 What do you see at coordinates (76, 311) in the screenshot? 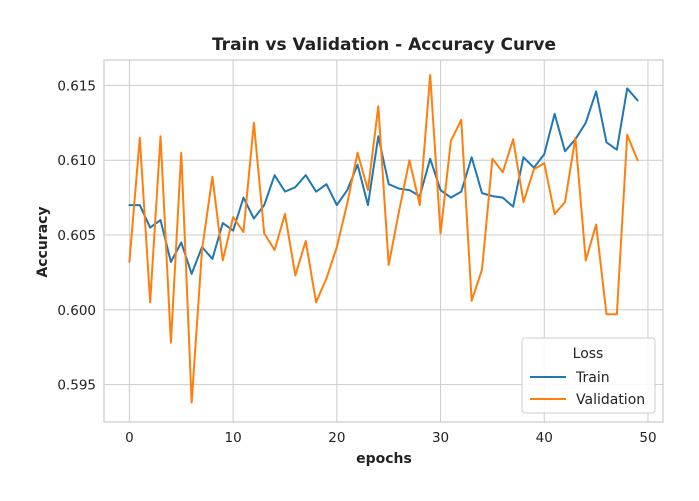
I see `y-tick-label: 0.600` at bounding box center [76, 311].